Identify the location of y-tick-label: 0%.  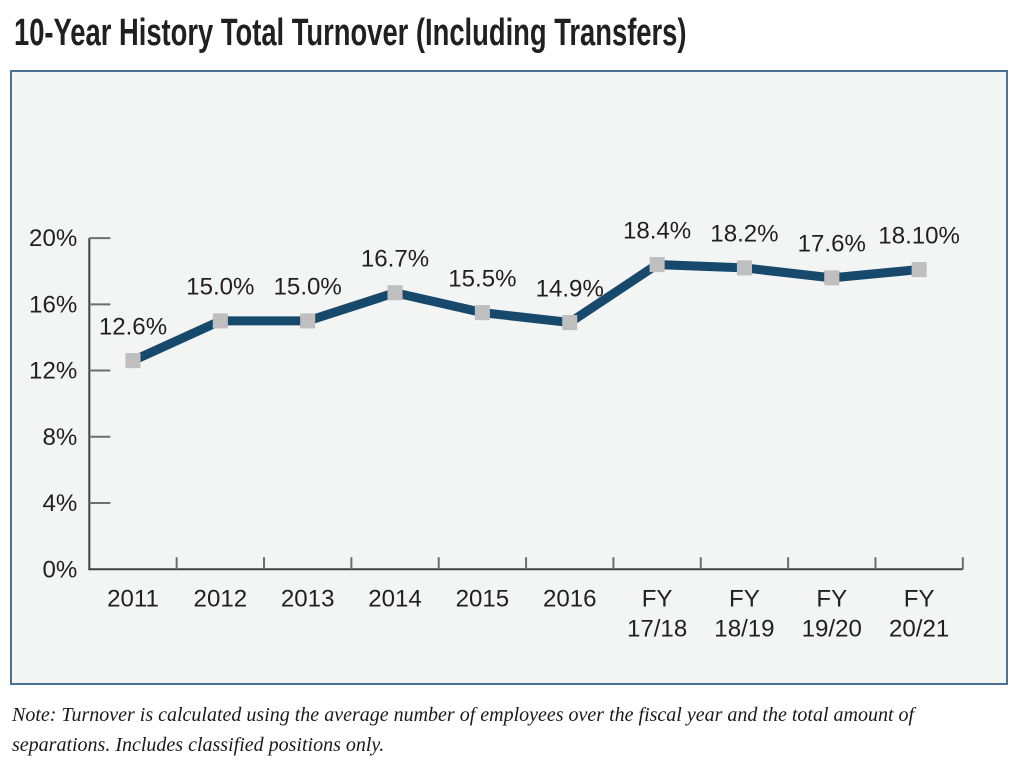
(59, 569).